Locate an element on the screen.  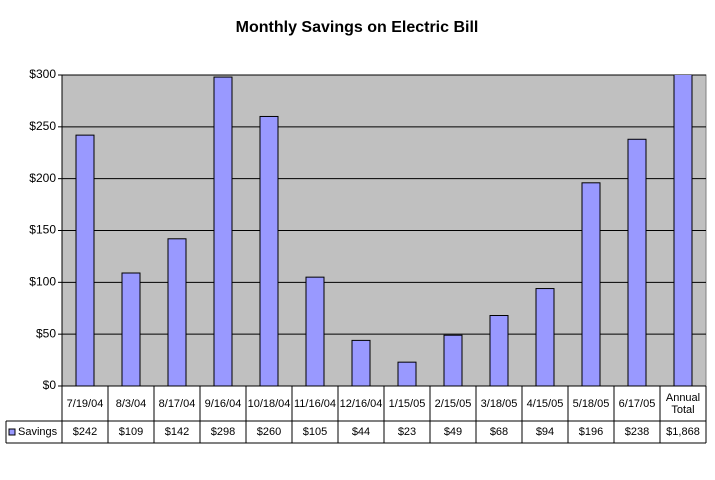
value-label: $242 is located at coordinates (85, 432).